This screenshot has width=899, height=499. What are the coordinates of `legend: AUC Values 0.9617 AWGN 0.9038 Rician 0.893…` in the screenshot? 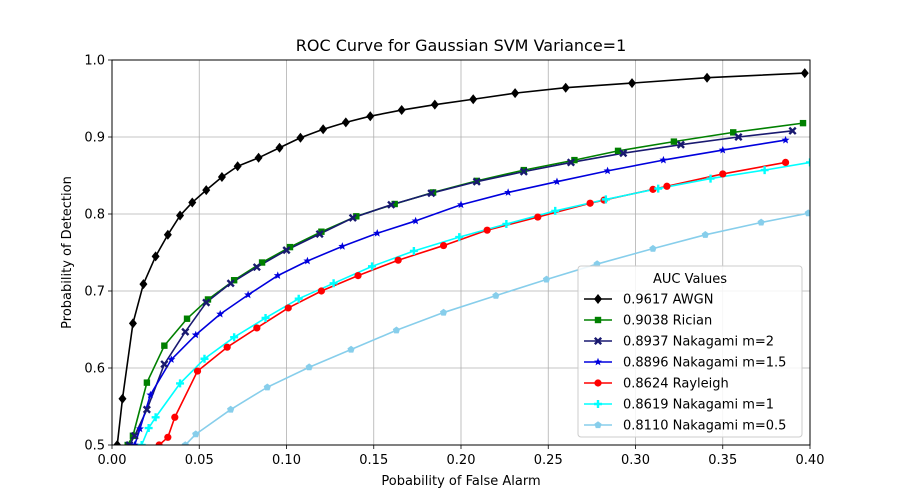 It's located at (690, 351).